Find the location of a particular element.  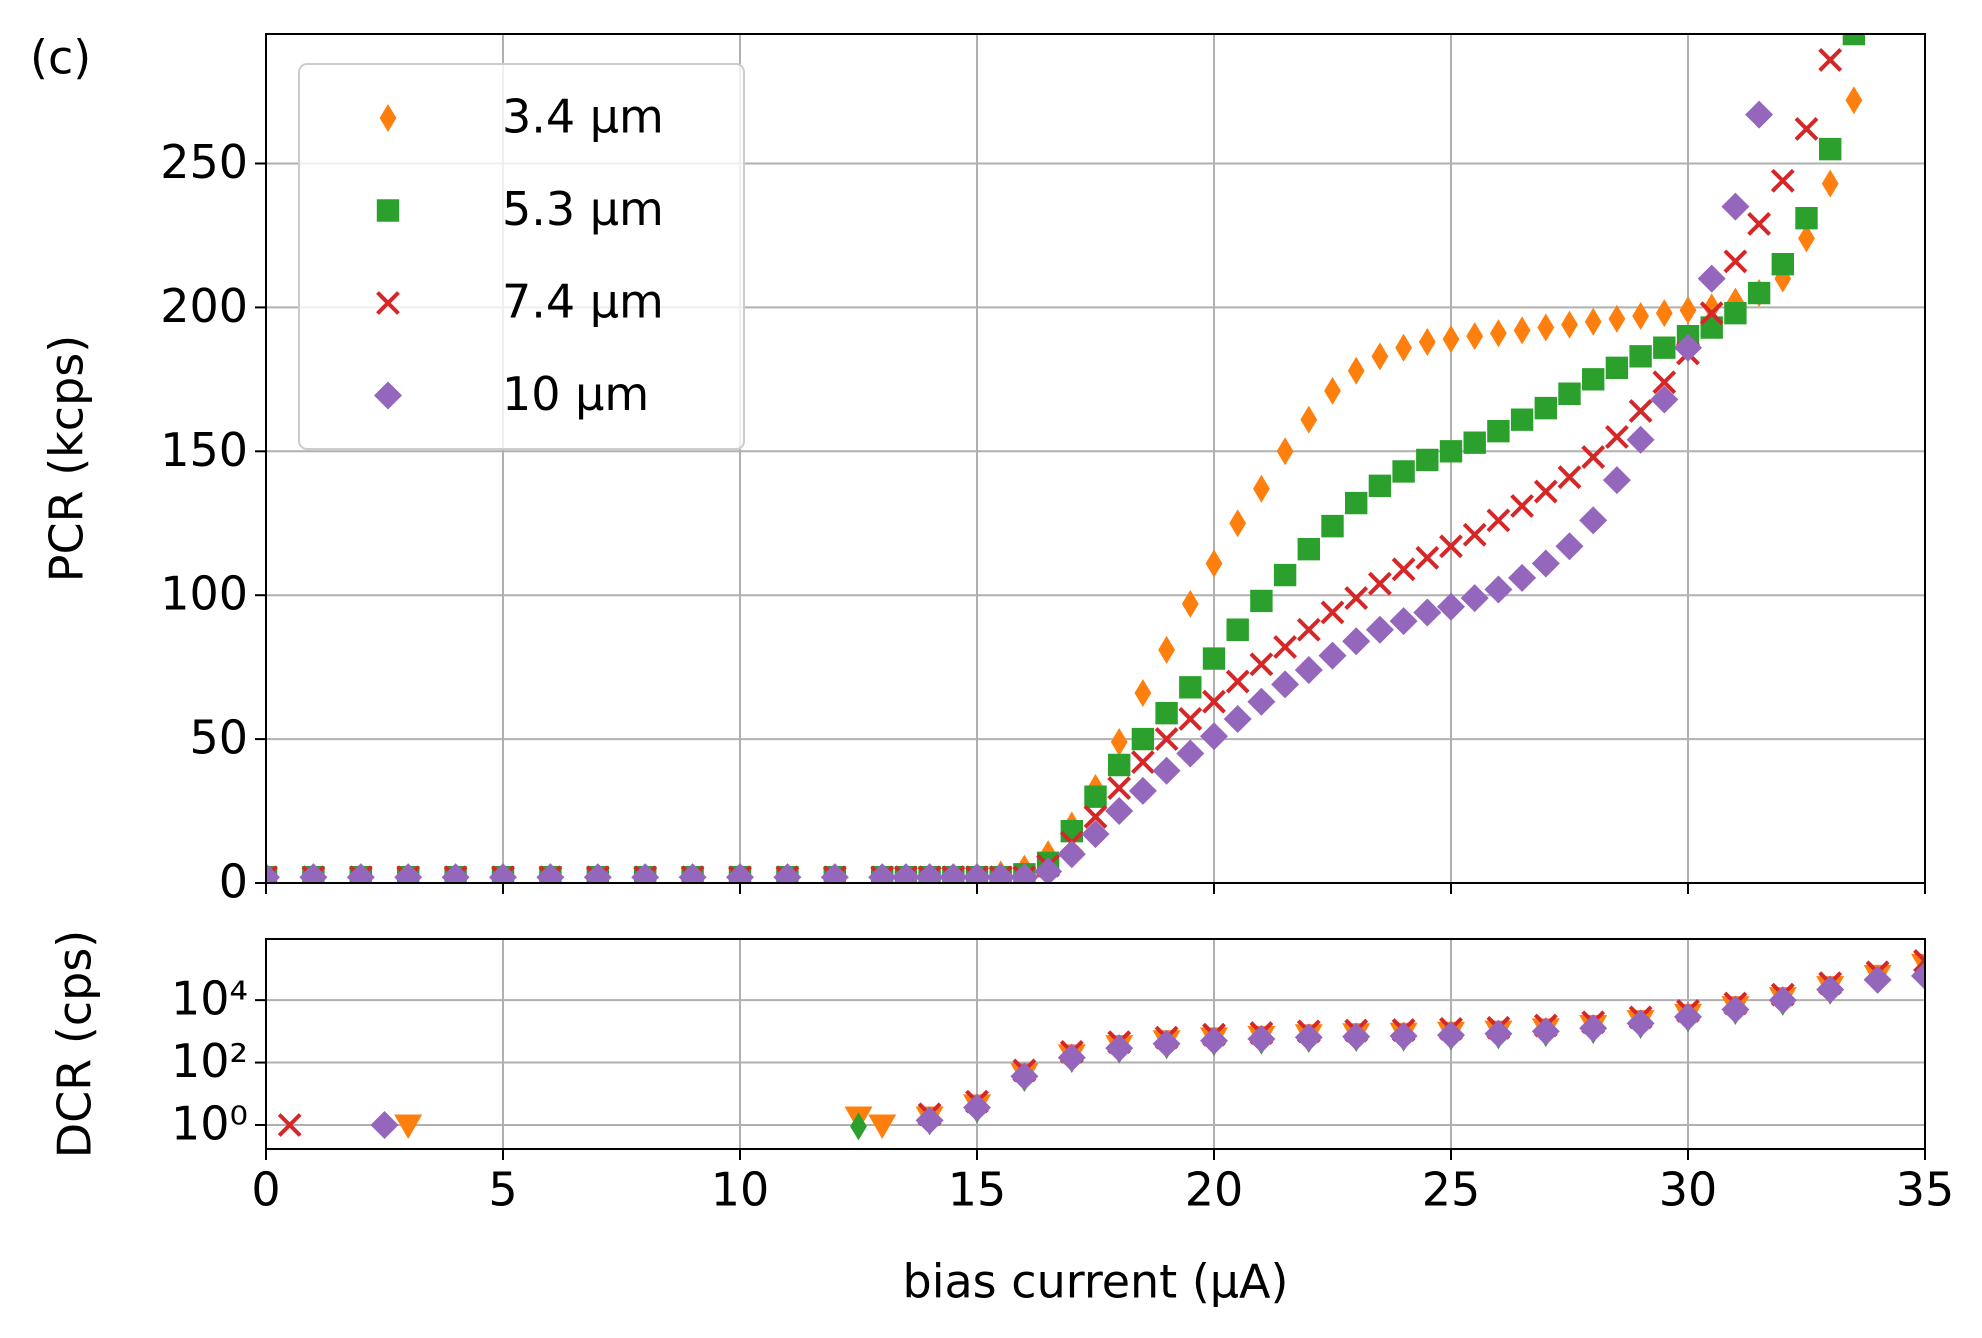

x-axis-label: bias current (µA) is located at coordinates (1096, 1282).